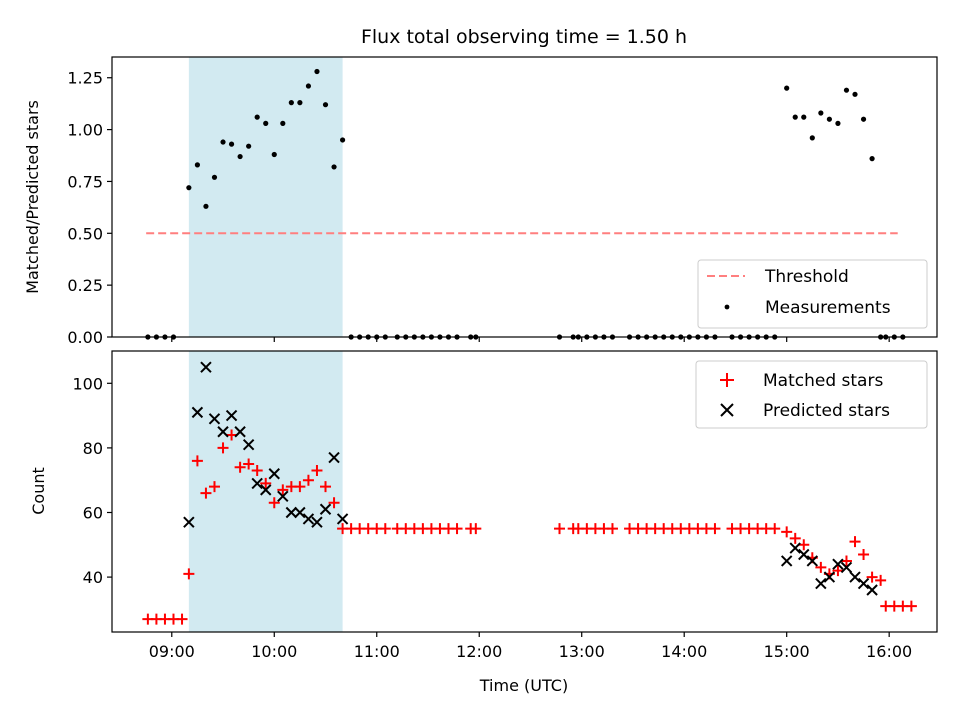 The image size is (960, 720). What do you see at coordinates (787, 651) in the screenshot?
I see `x-tick-label: 15:00` at bounding box center [787, 651].